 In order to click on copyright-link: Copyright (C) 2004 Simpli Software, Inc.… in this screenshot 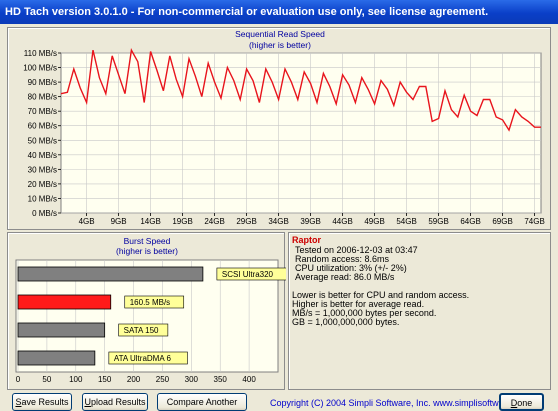, I will do `click(401, 403)`.